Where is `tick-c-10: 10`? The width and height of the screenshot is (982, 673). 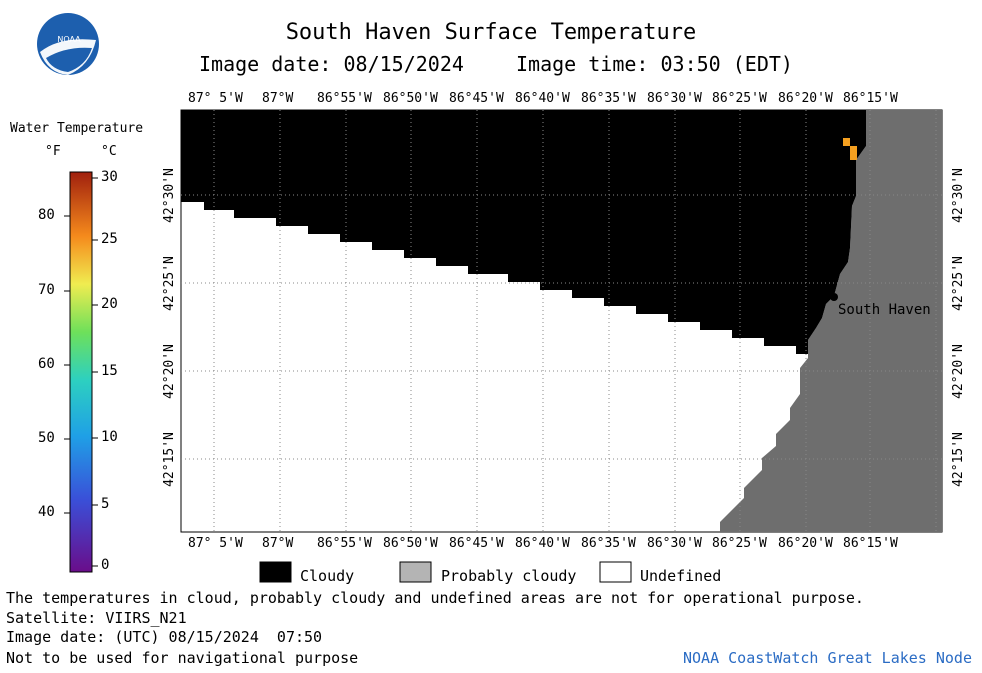 tick-c-10: 10 is located at coordinates (109, 437).